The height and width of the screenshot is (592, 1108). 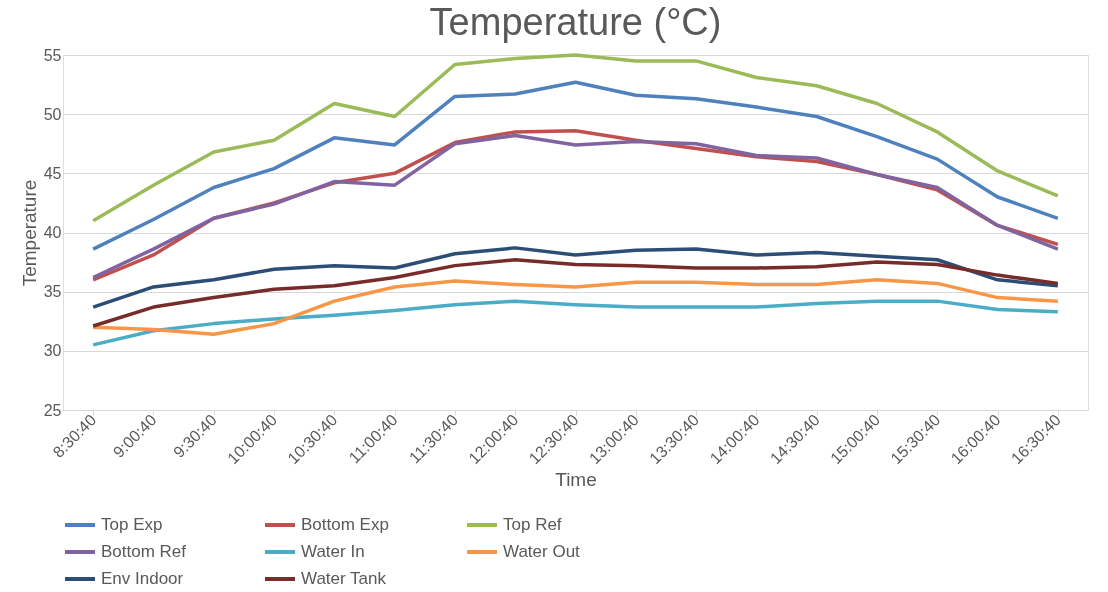 I want to click on y-tick-label: 35, so click(x=52, y=292).